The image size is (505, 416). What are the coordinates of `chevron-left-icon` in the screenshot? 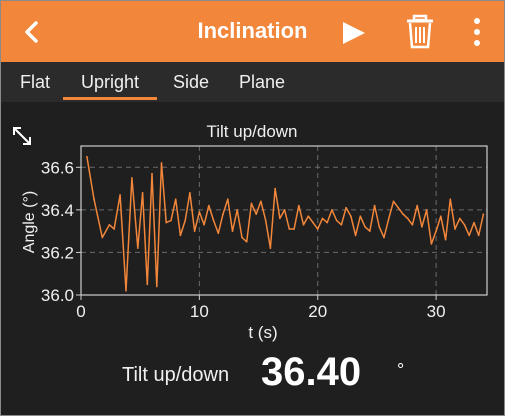 It's located at (32, 32).